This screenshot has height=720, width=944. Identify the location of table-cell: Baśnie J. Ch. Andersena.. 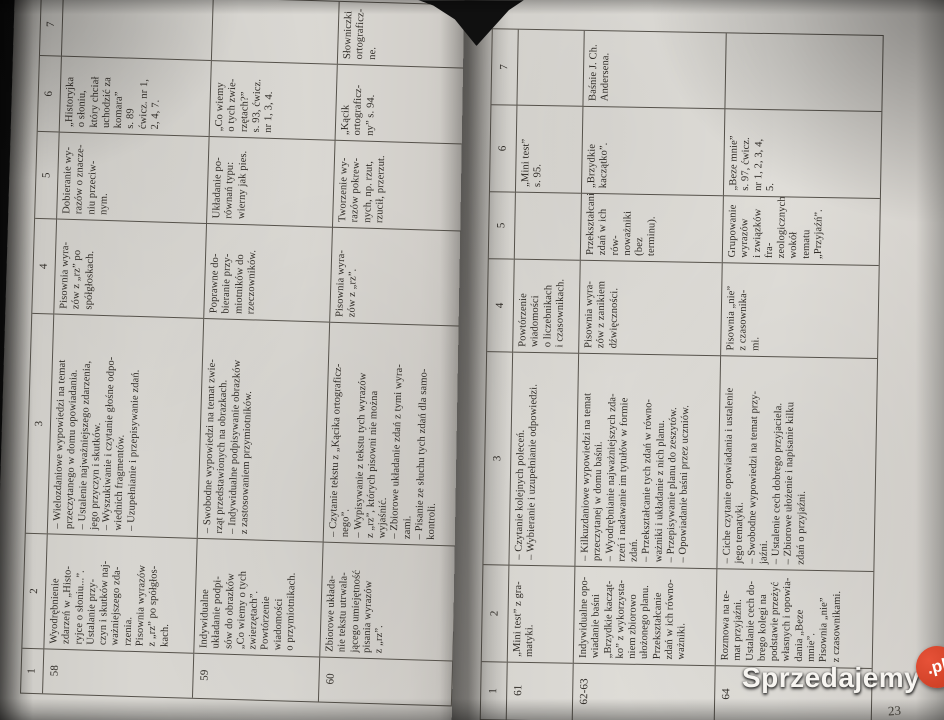
(599, 73).